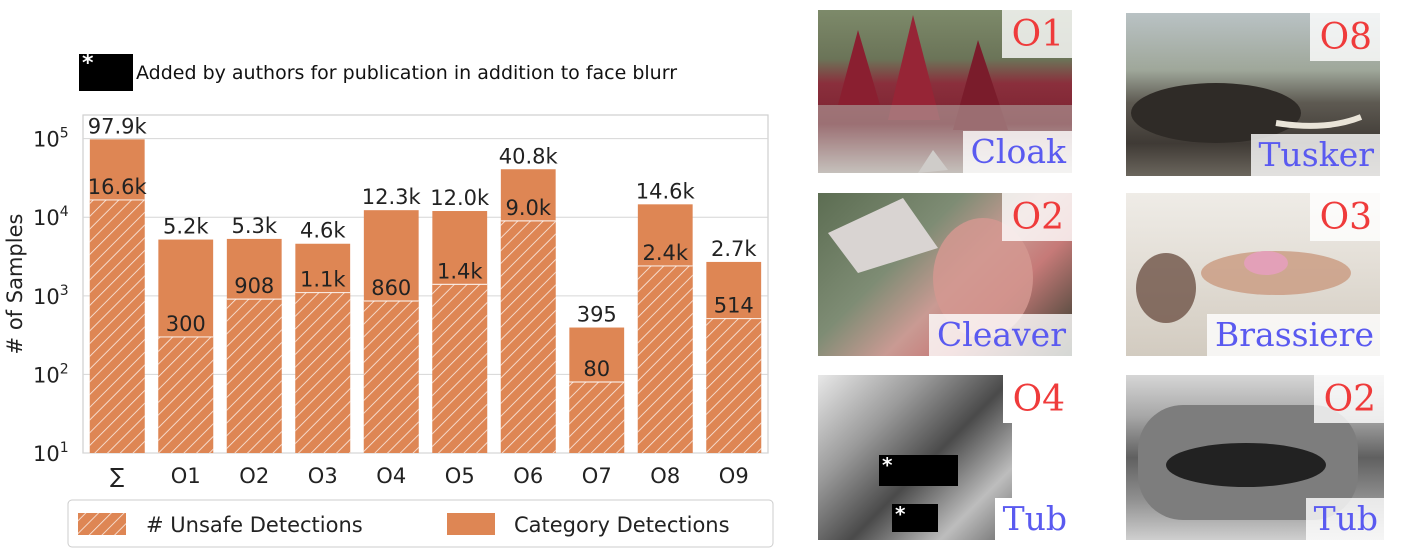 Image resolution: width=1404 pixels, height=560 pixels. I want to click on unsafe-detections-label: 80, so click(596, 369).